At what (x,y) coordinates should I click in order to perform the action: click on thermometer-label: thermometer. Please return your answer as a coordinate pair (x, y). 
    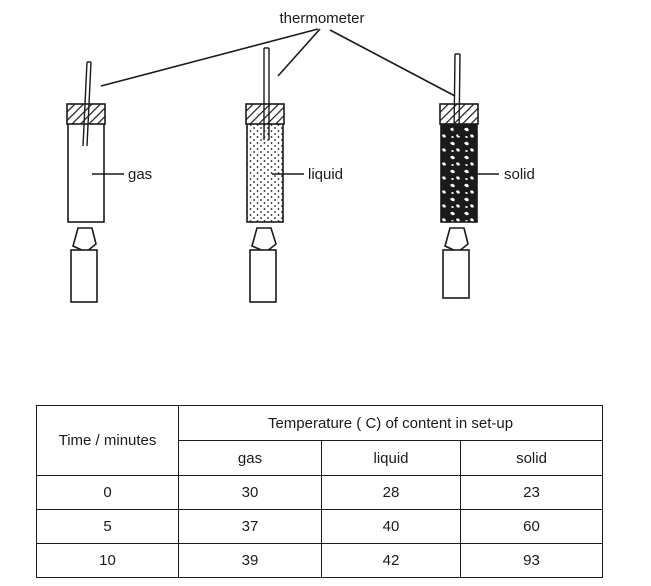
    Looking at the image, I should click on (321, 18).